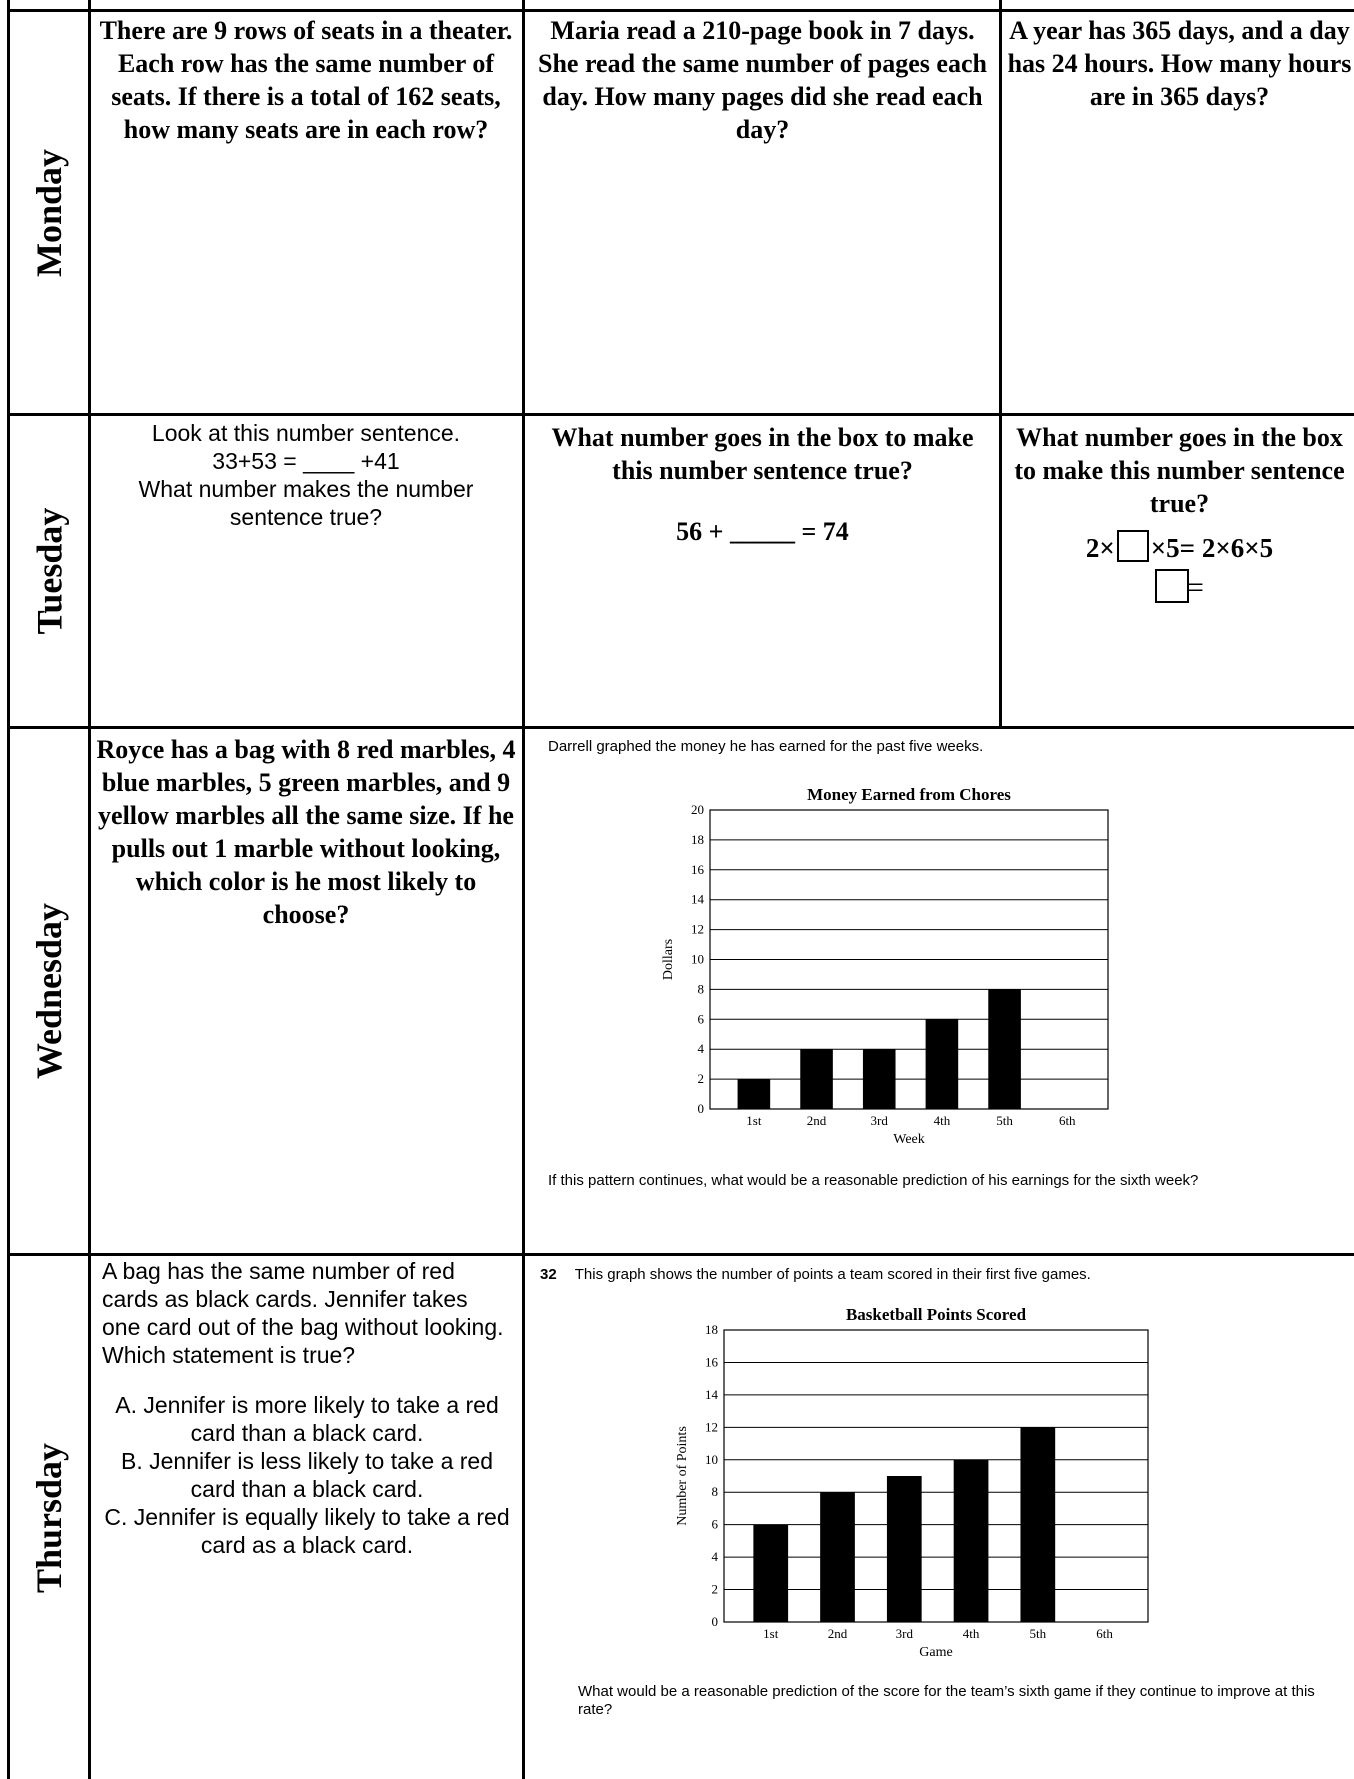 The width and height of the screenshot is (1354, 1779). Describe the element at coordinates (935, 1652) in the screenshot. I see `x-axis-label: Game` at that location.